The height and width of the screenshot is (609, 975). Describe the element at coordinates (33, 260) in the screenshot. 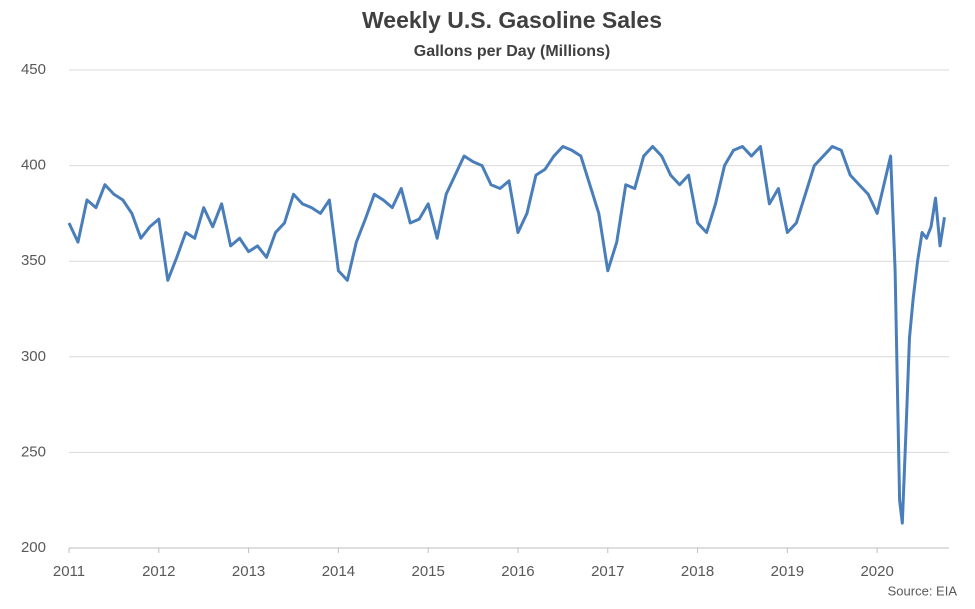

I see `y-tick-label: 350` at that location.